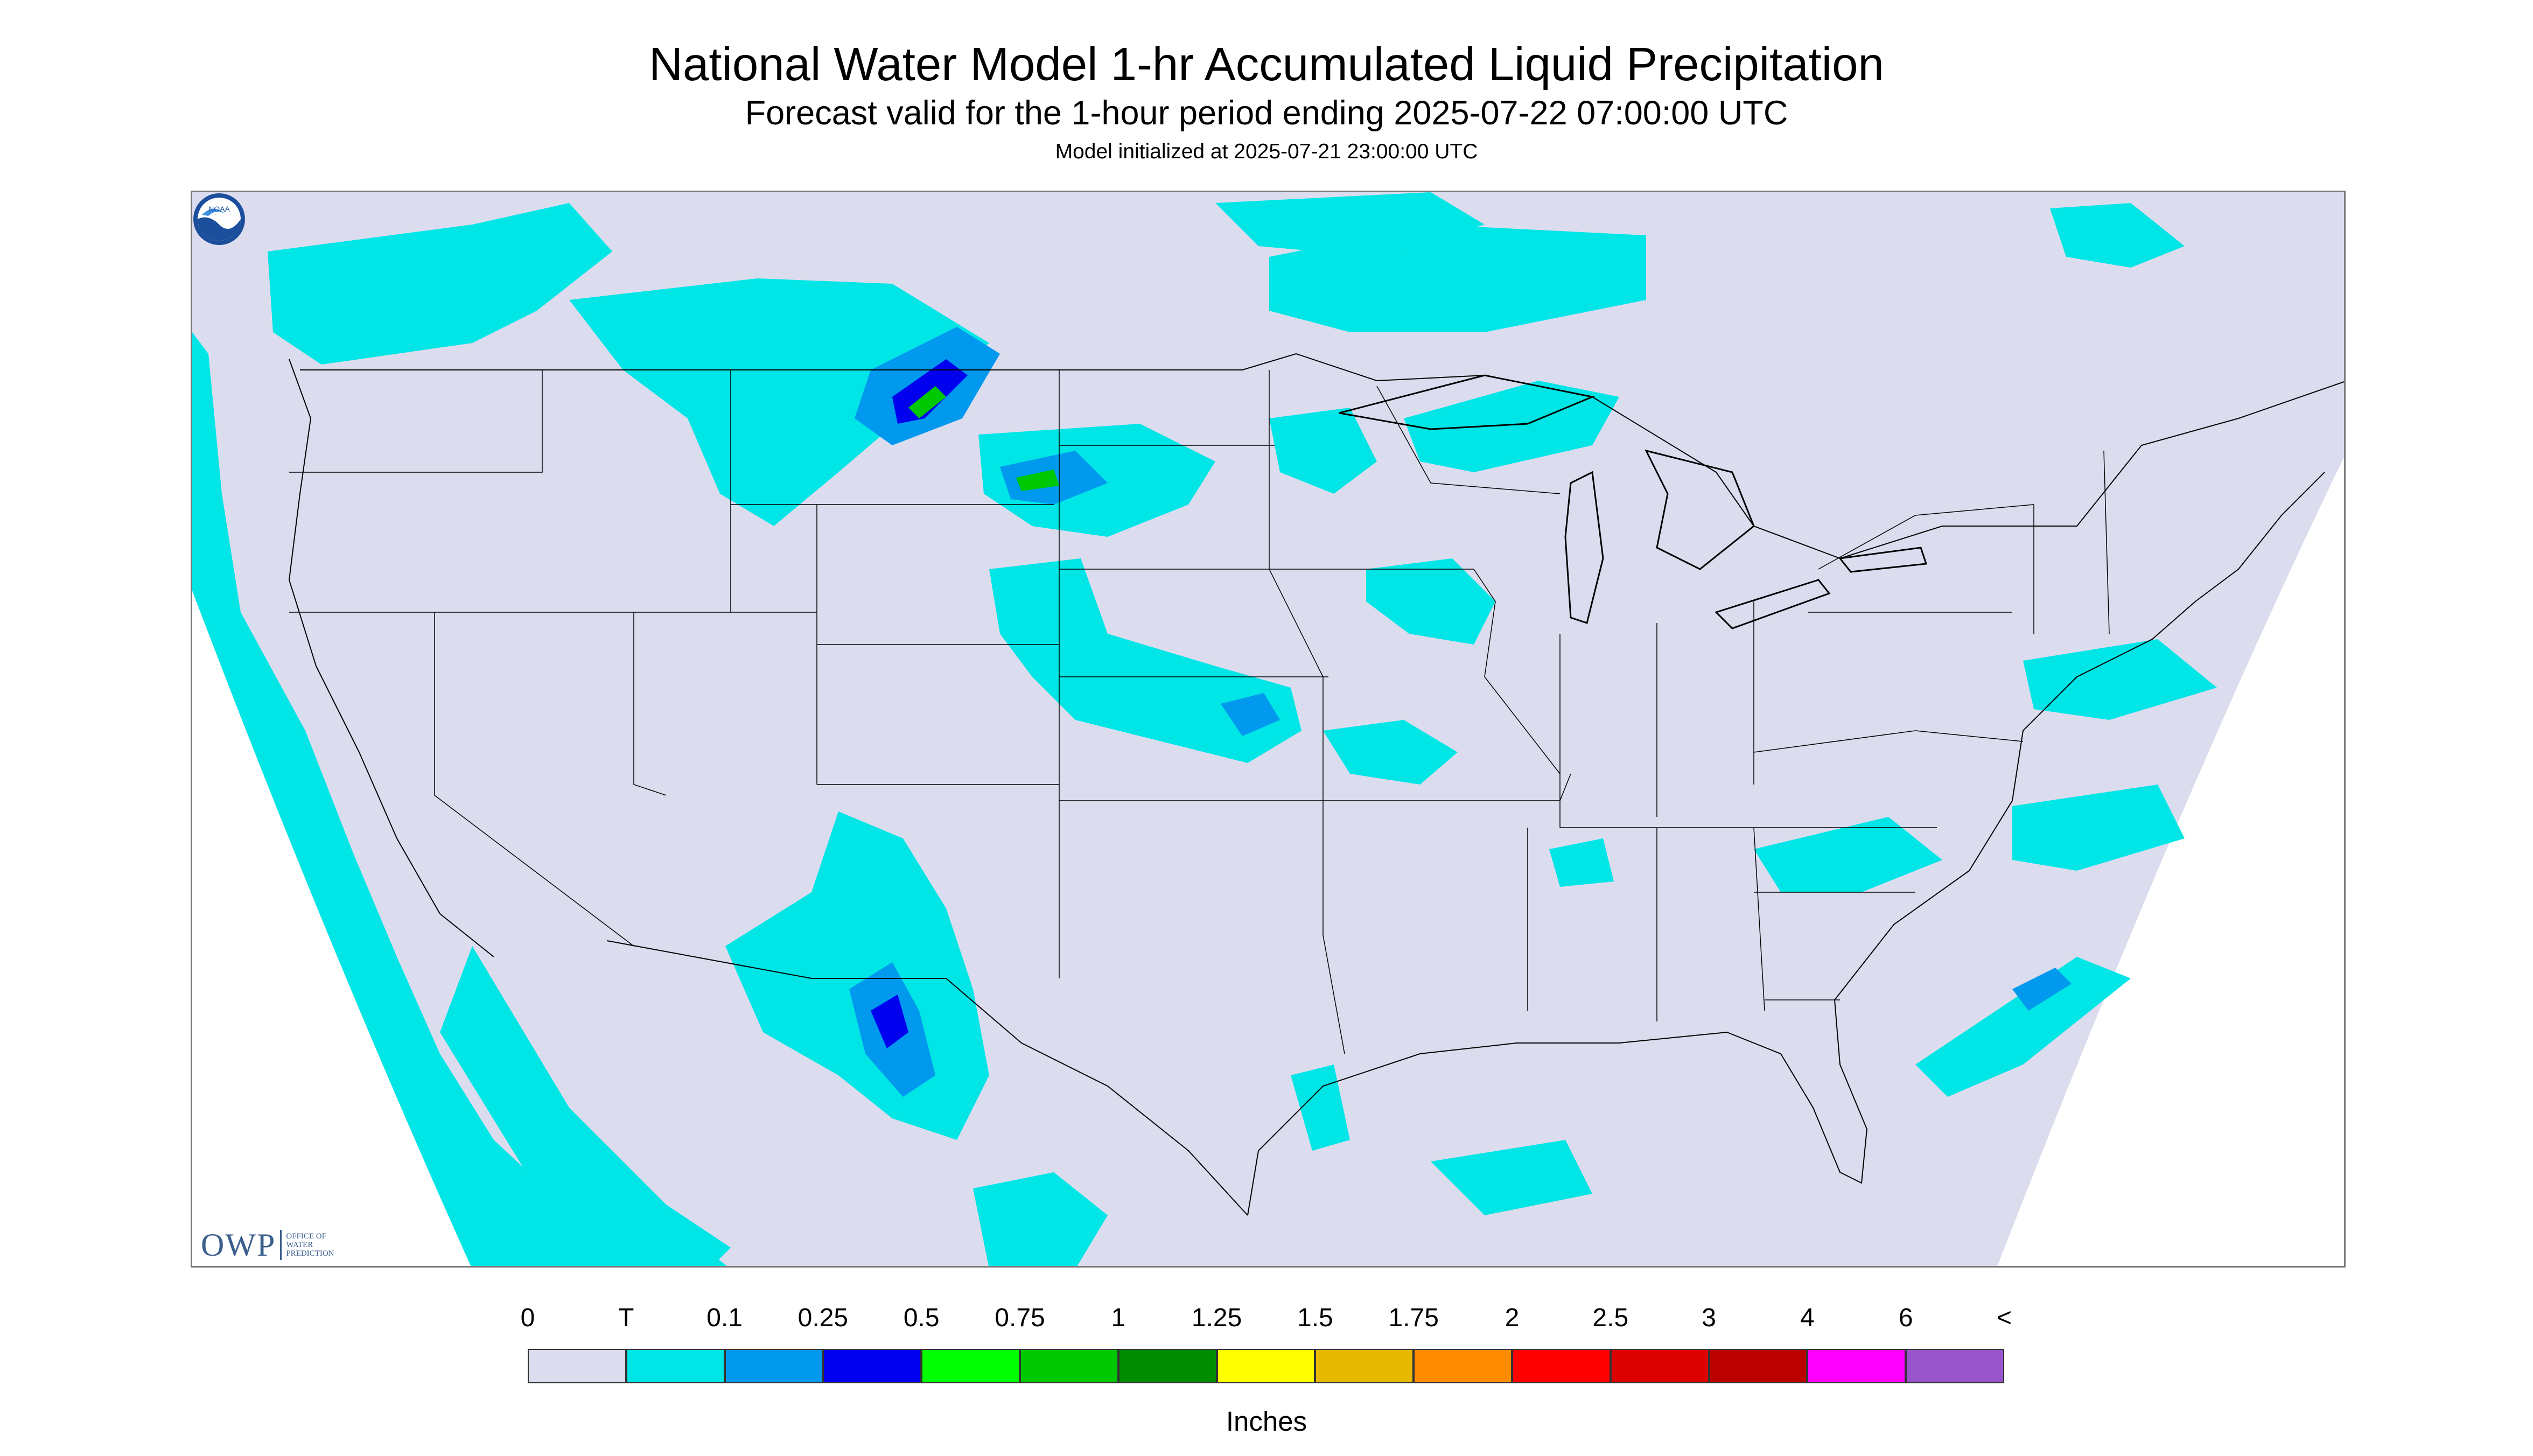 Image resolution: width=2533 pixels, height=1456 pixels. I want to click on legend-label: 1.25, so click(1216, 1318).